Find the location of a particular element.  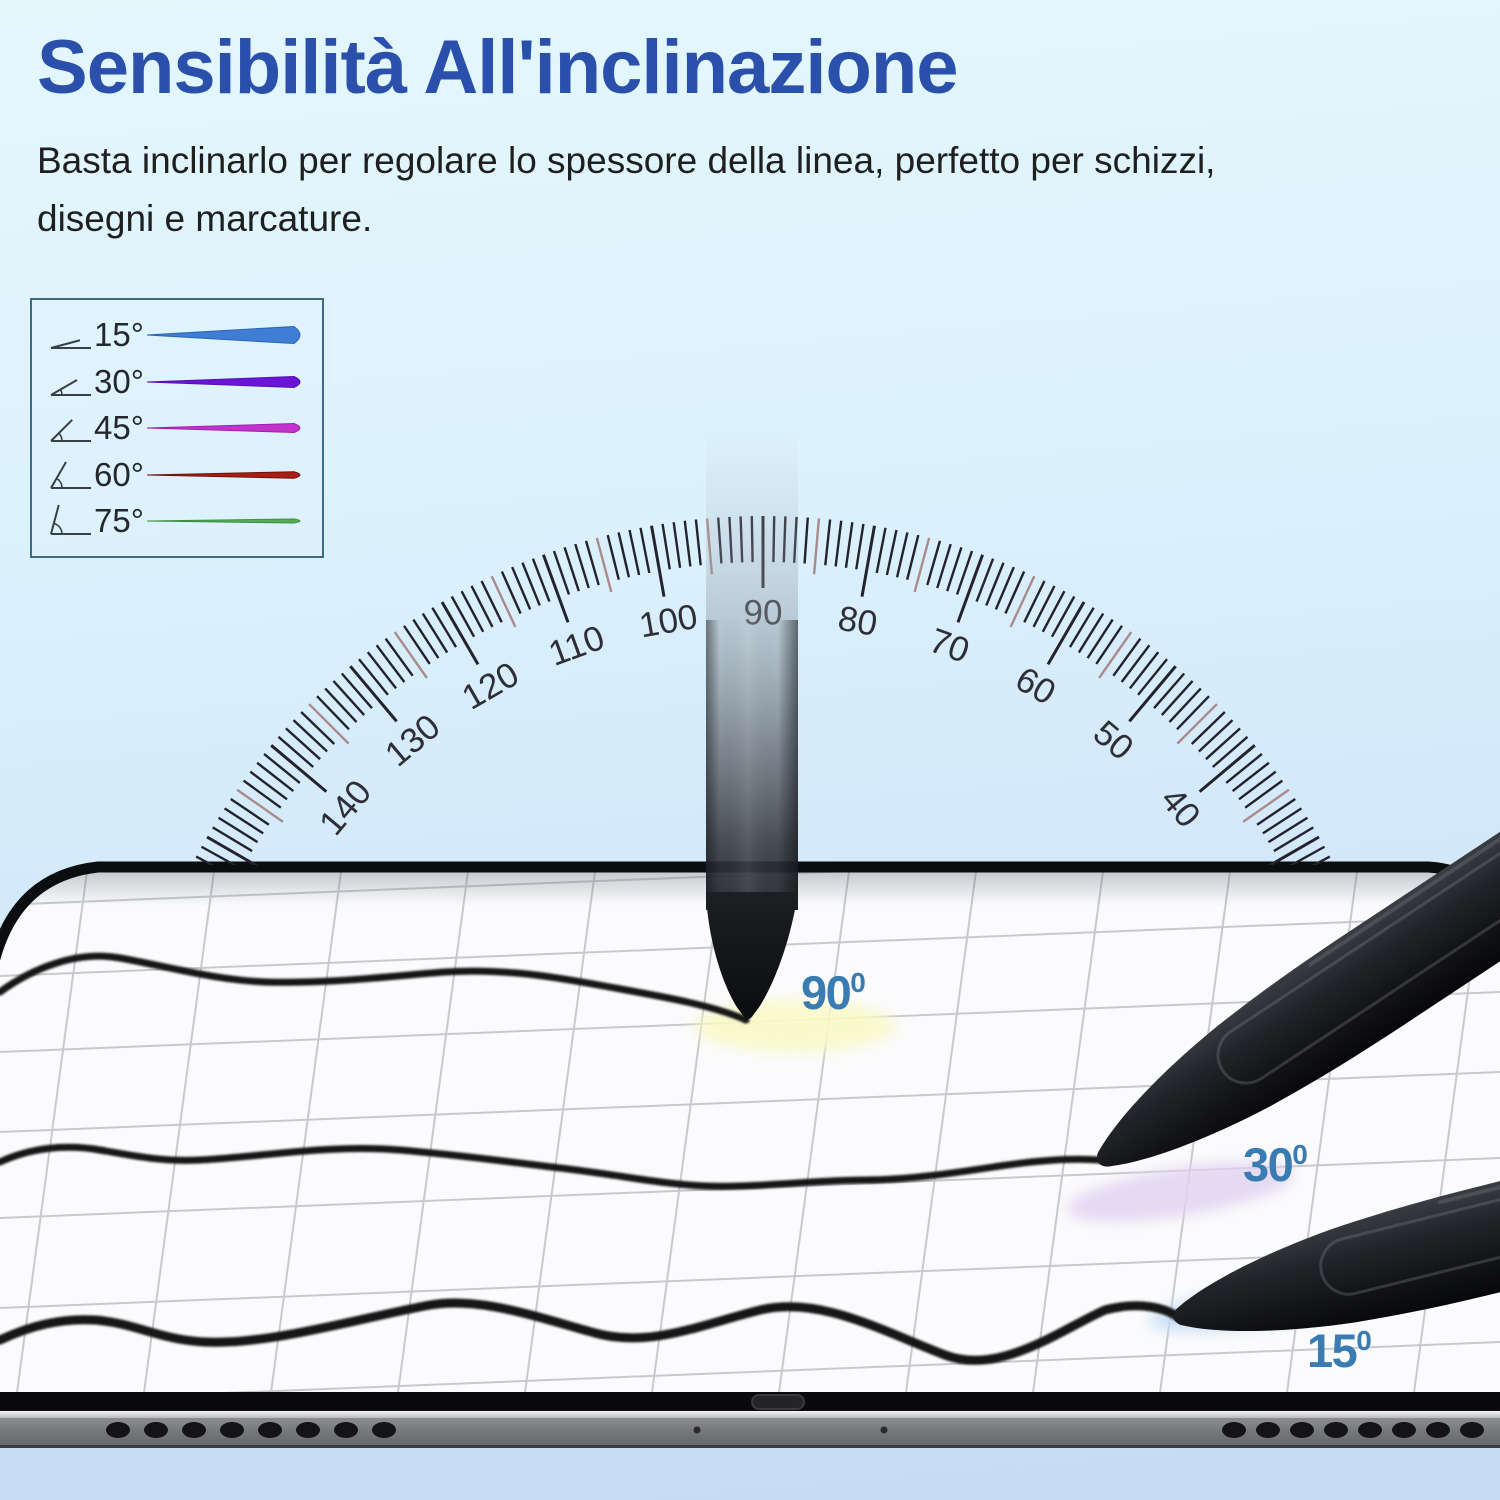

legend-row-75: 75° is located at coordinates (177, 521).